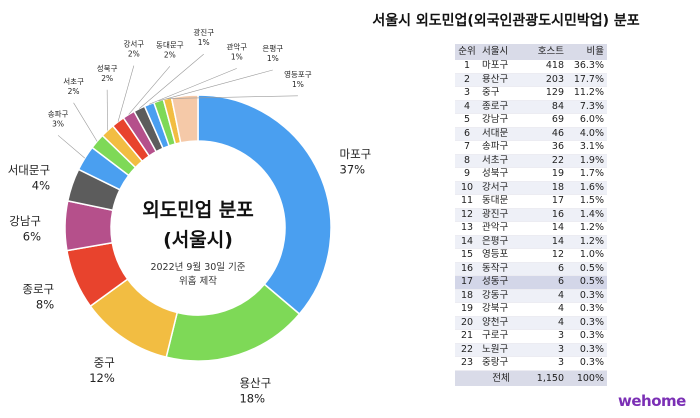 This screenshot has height=418, width=700. Describe the element at coordinates (203, 32) in the screenshot. I see `slice-name-11: 광진구` at that location.